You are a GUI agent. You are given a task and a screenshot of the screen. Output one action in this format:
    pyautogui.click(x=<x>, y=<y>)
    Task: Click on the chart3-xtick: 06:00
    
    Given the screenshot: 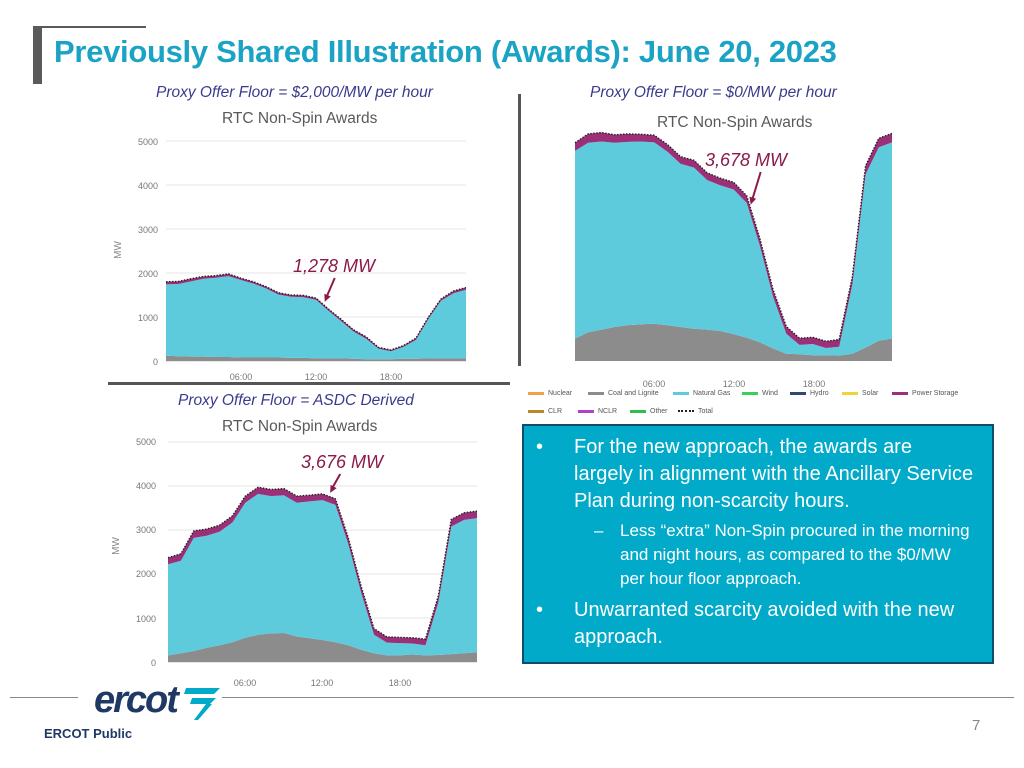 What is the action you would take?
    pyautogui.click(x=245, y=683)
    